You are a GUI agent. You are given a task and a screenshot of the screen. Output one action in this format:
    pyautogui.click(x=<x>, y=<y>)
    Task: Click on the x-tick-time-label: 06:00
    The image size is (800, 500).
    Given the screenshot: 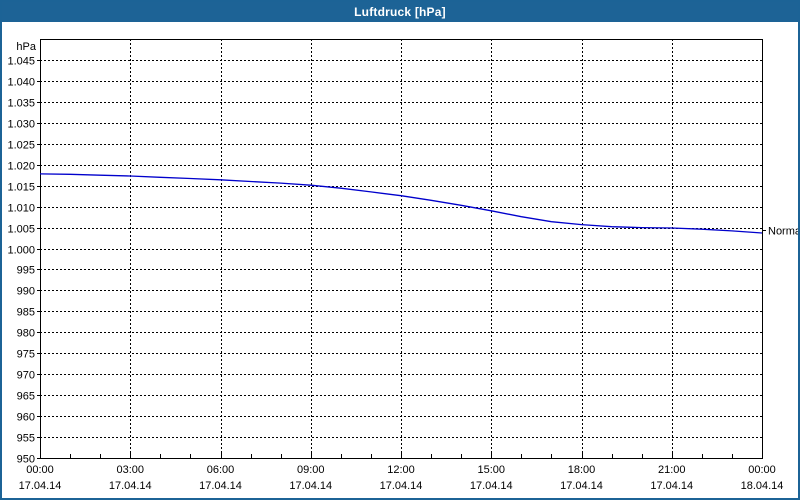 What is the action you would take?
    pyautogui.click(x=221, y=470)
    